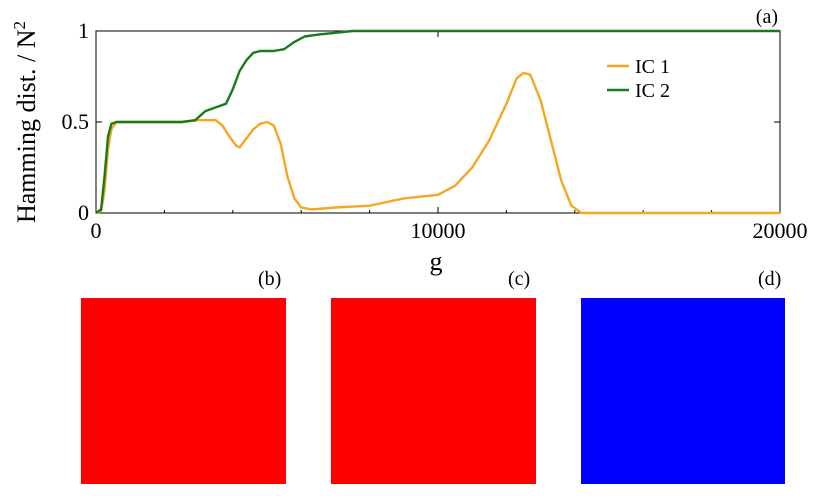  What do you see at coordinates (19, 25) in the screenshot?
I see `y-axis-label-superscript: 2` at bounding box center [19, 25].